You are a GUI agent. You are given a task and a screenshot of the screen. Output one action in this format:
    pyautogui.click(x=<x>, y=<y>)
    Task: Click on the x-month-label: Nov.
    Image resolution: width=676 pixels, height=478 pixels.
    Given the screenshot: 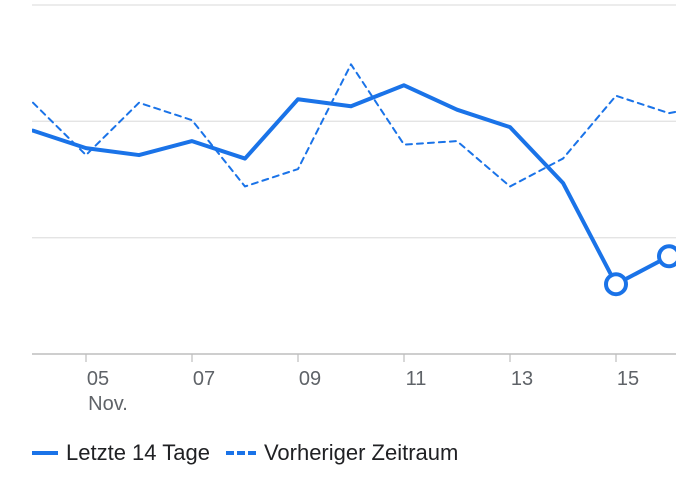 What is the action you would take?
    pyautogui.click(x=108, y=404)
    